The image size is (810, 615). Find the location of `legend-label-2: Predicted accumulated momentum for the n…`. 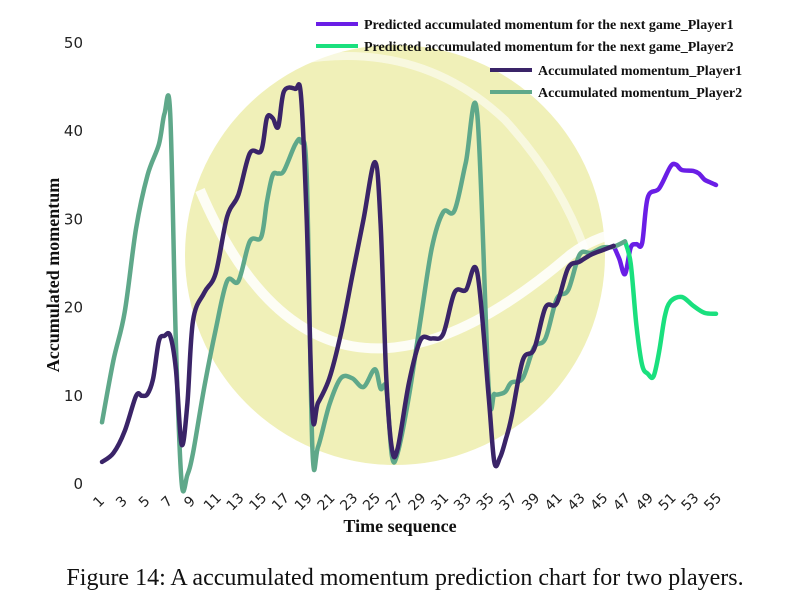

legend-label-2: Predicted accumulated momentum for the n… is located at coordinates (549, 47).